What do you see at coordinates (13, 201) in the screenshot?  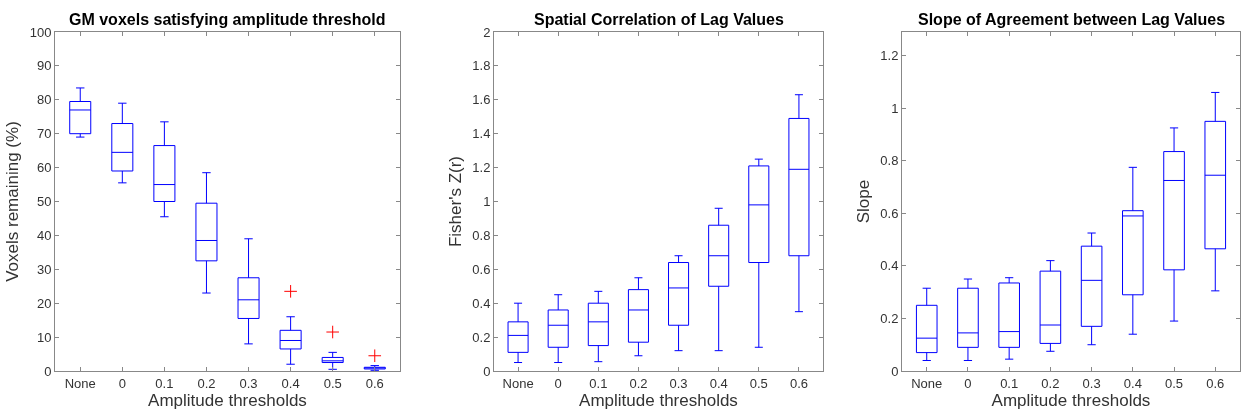 I see `y-axis-title: Voxels remaining (%)` at bounding box center [13, 201].